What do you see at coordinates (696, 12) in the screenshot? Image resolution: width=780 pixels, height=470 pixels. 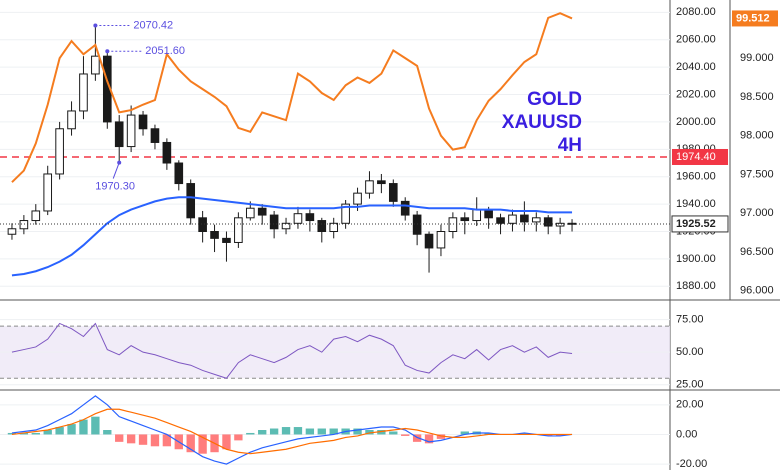 I see `y-tick-label: 2080.00` at bounding box center [696, 12].